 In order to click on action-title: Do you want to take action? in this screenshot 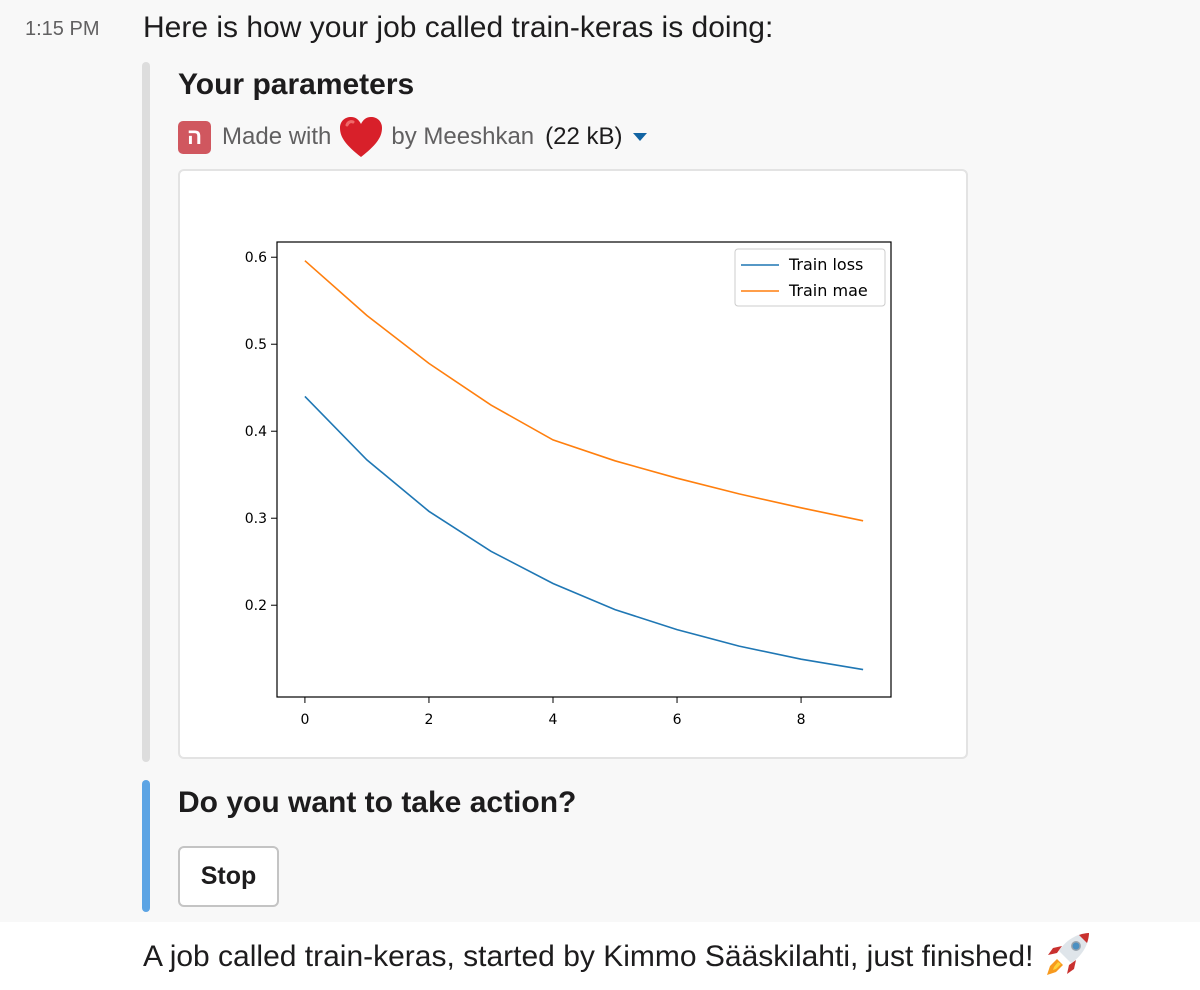, I will do `click(377, 802)`.